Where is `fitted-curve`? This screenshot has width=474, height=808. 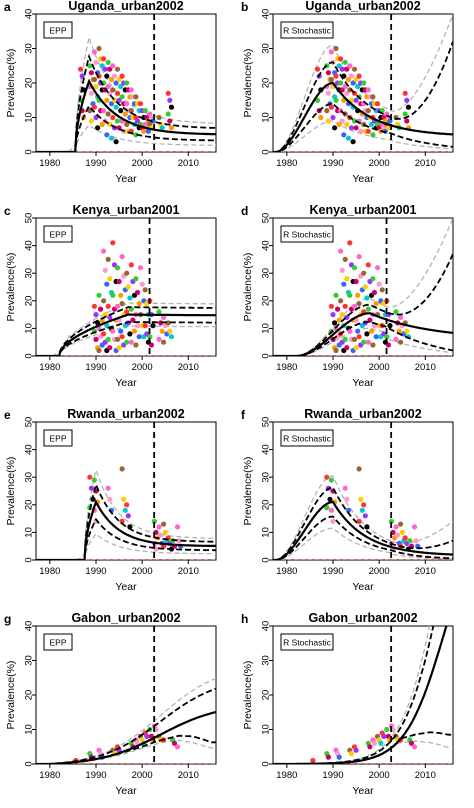 fitted-curve is located at coordinates (126, 334).